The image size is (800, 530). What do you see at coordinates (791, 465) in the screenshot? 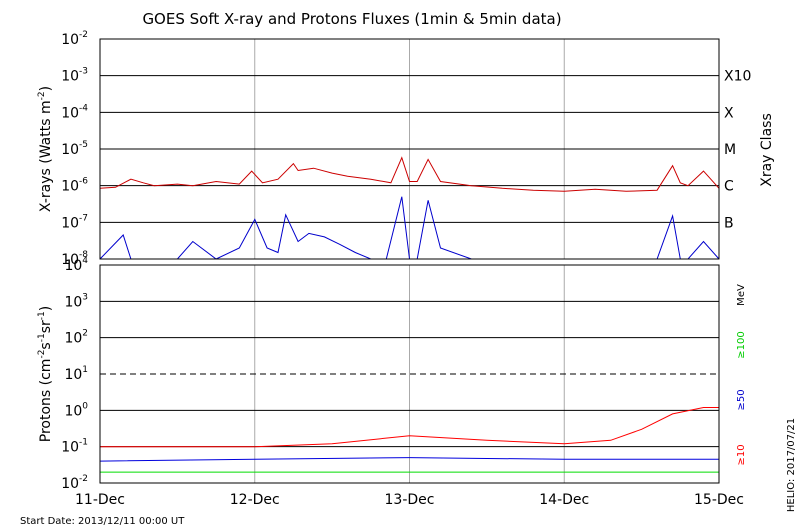
I see `credit-label: HELIO: 2017/07/21` at bounding box center [791, 465].